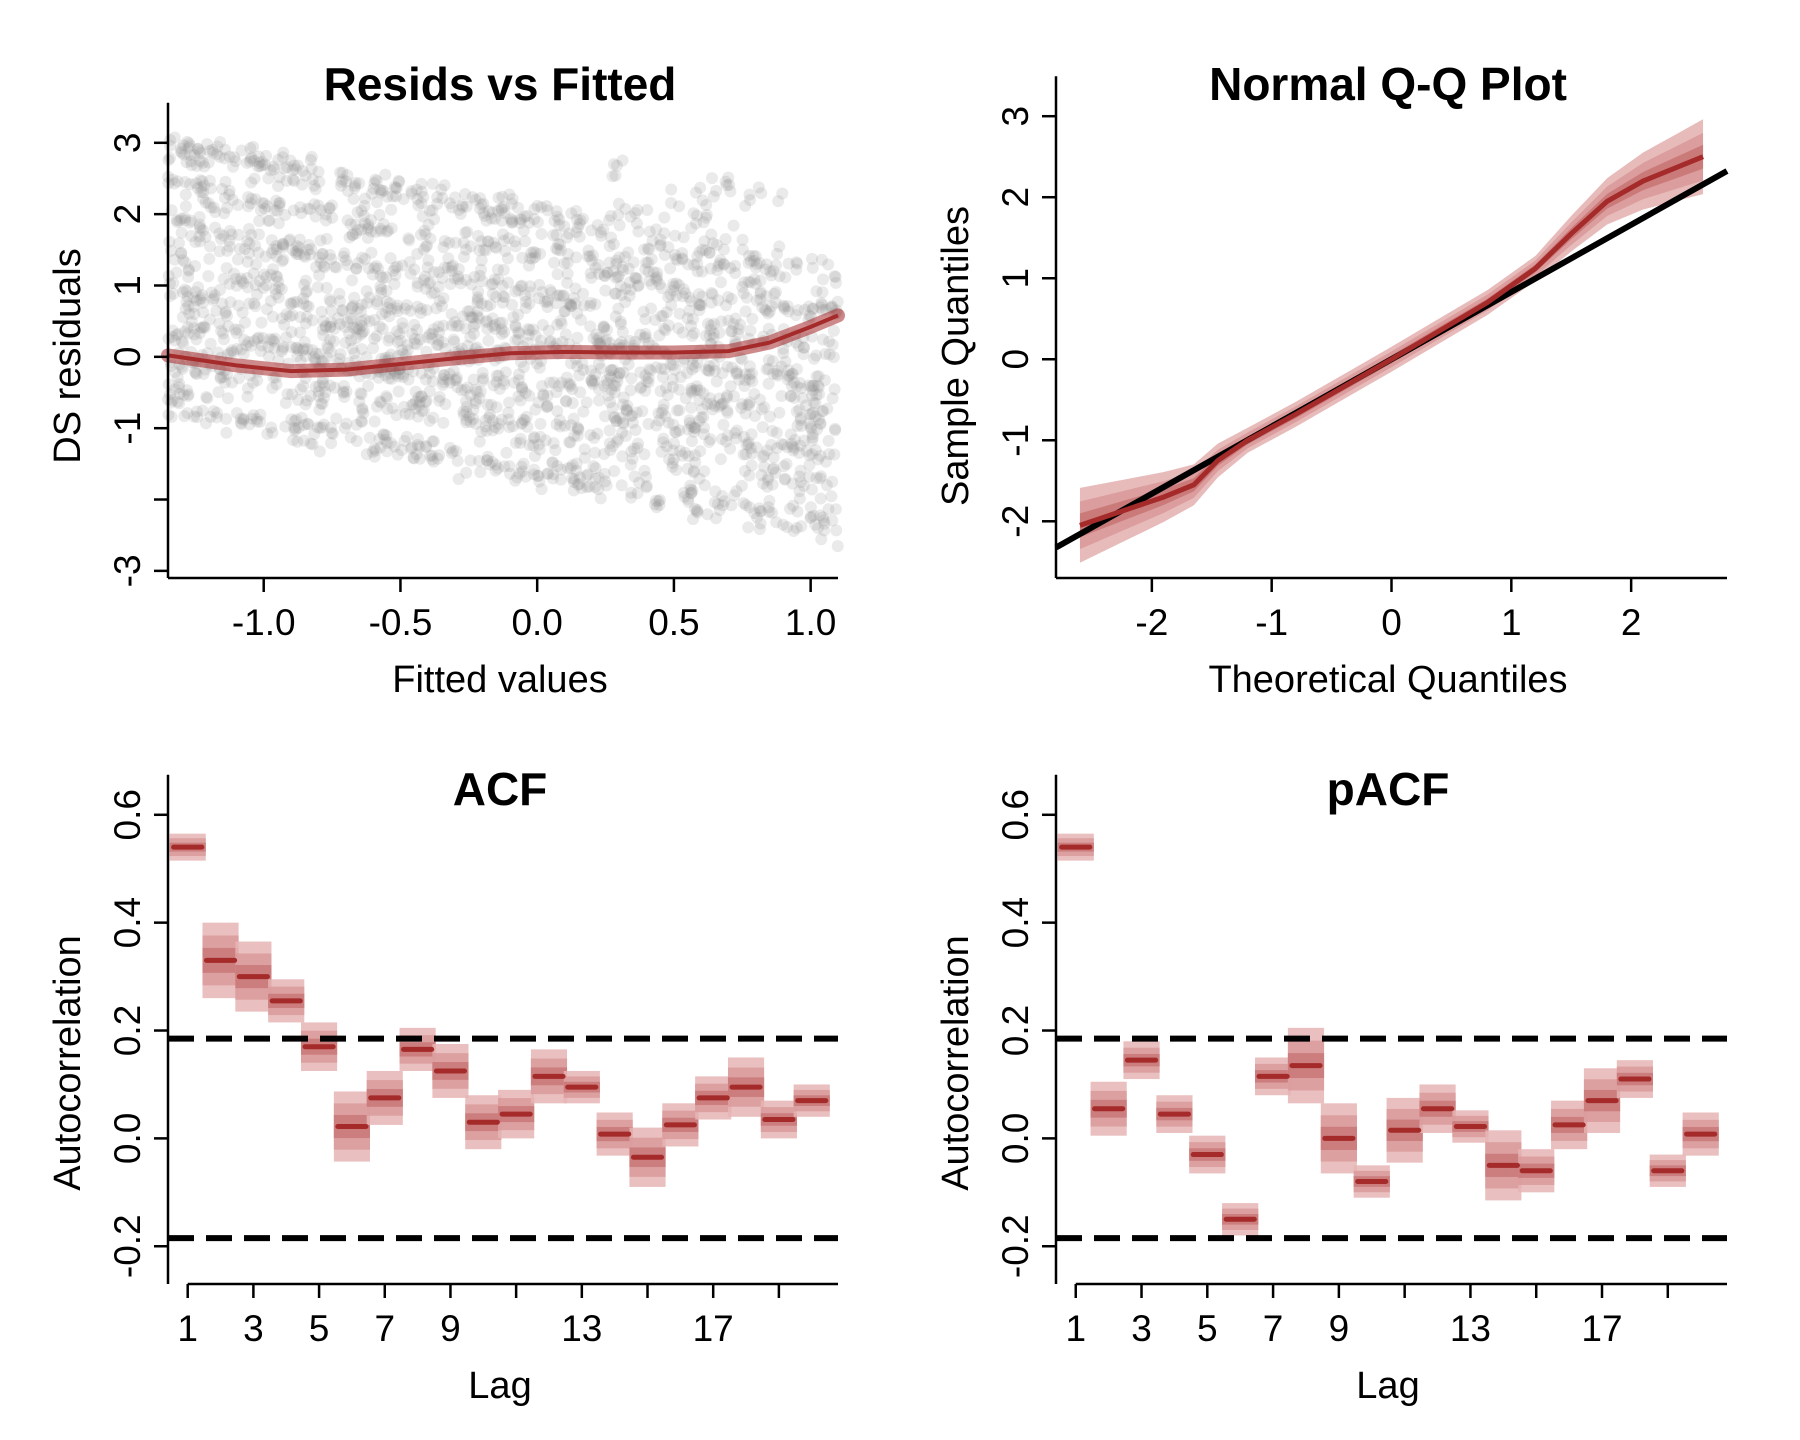 This screenshot has width=1800, height=1440. Describe the element at coordinates (1015, 359) in the screenshot. I see `y-tick-label: 0` at that location.